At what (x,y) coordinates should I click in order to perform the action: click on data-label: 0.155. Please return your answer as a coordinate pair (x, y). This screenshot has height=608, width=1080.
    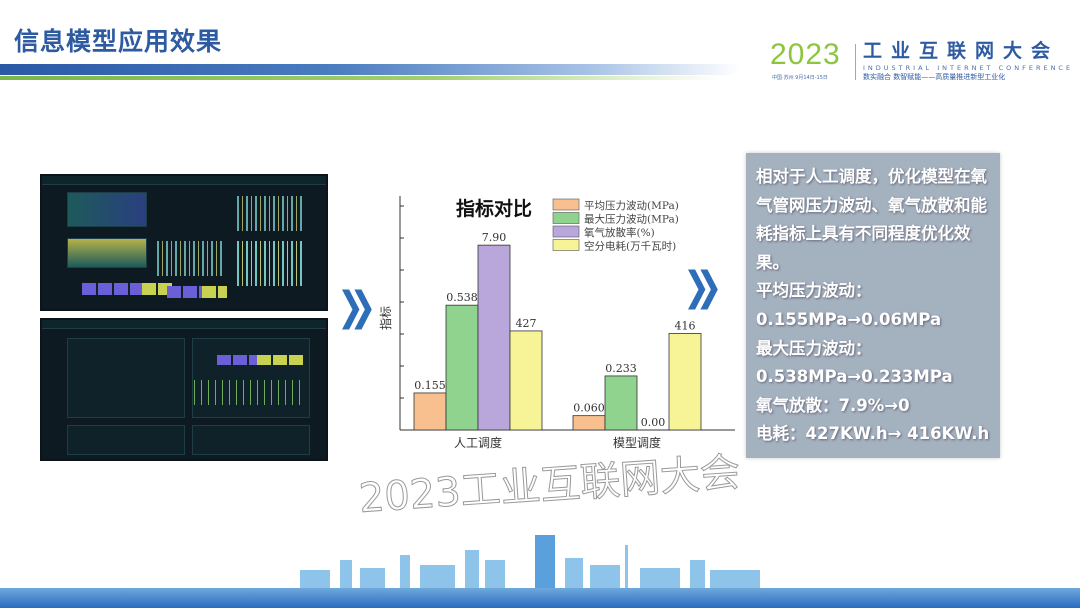
    Looking at the image, I should click on (430, 385).